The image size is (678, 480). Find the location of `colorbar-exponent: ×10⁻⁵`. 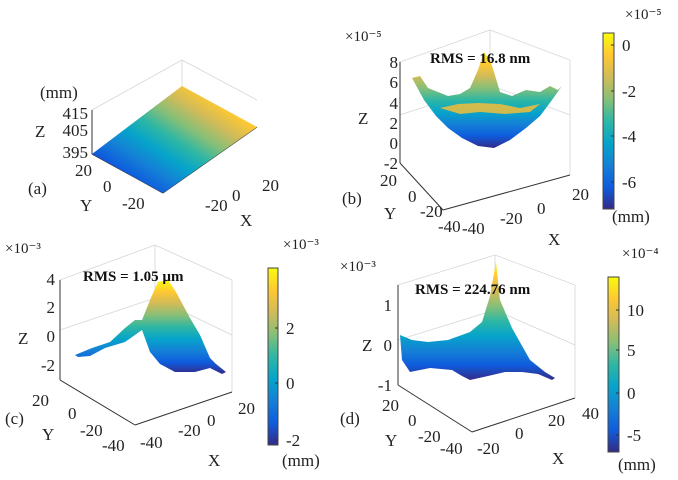

colorbar-exponent: ×10⁻⁵ is located at coordinates (643, 15).